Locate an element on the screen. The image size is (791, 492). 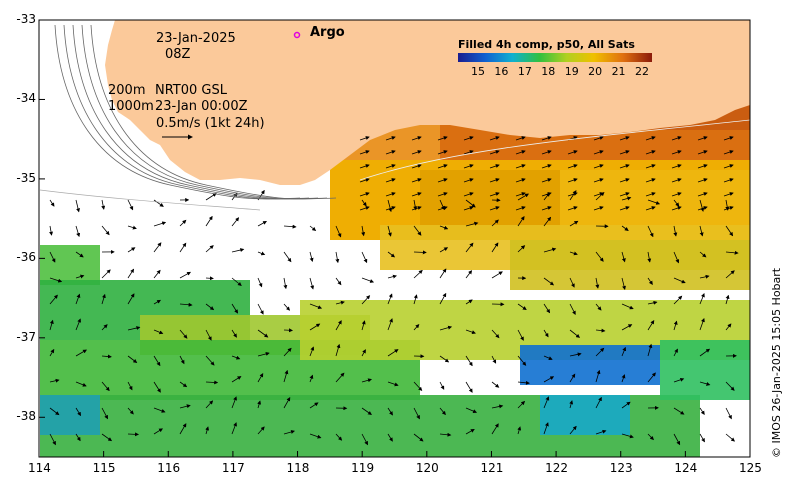
colorbar-tick-label: 20 is located at coordinates (595, 71).